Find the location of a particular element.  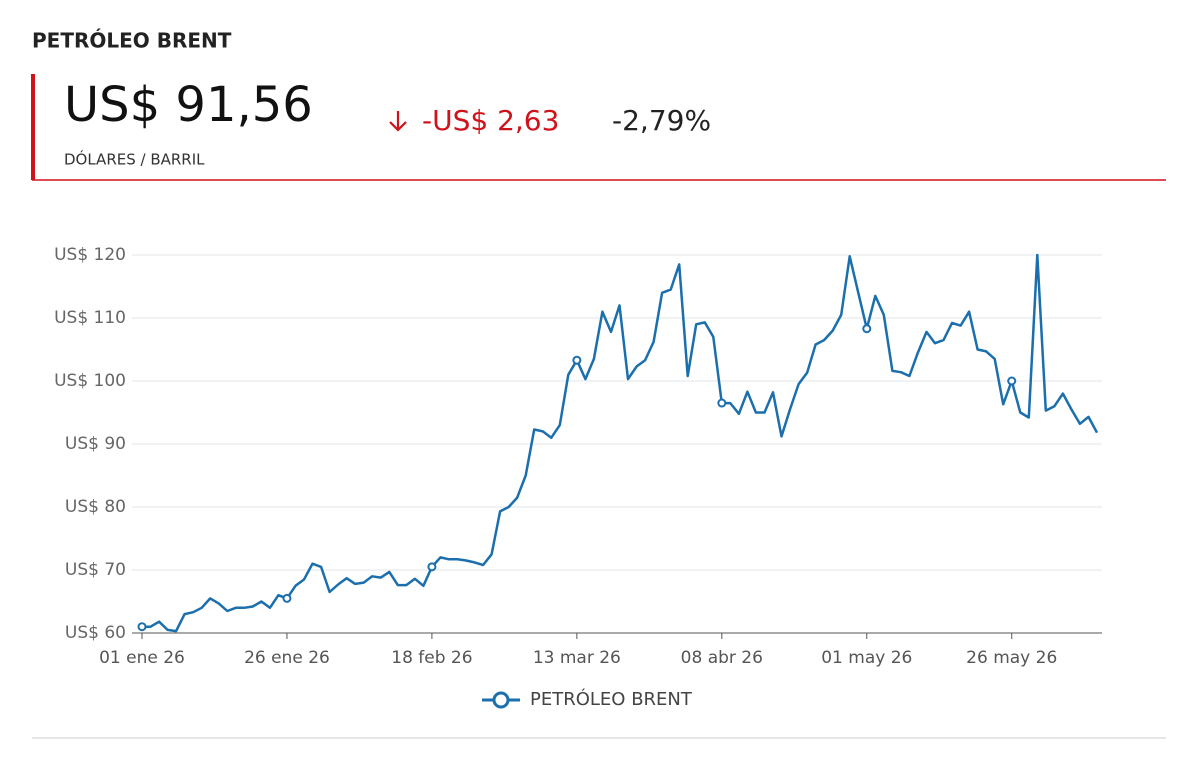

y-tick-label: US$ 70 is located at coordinates (95, 570).